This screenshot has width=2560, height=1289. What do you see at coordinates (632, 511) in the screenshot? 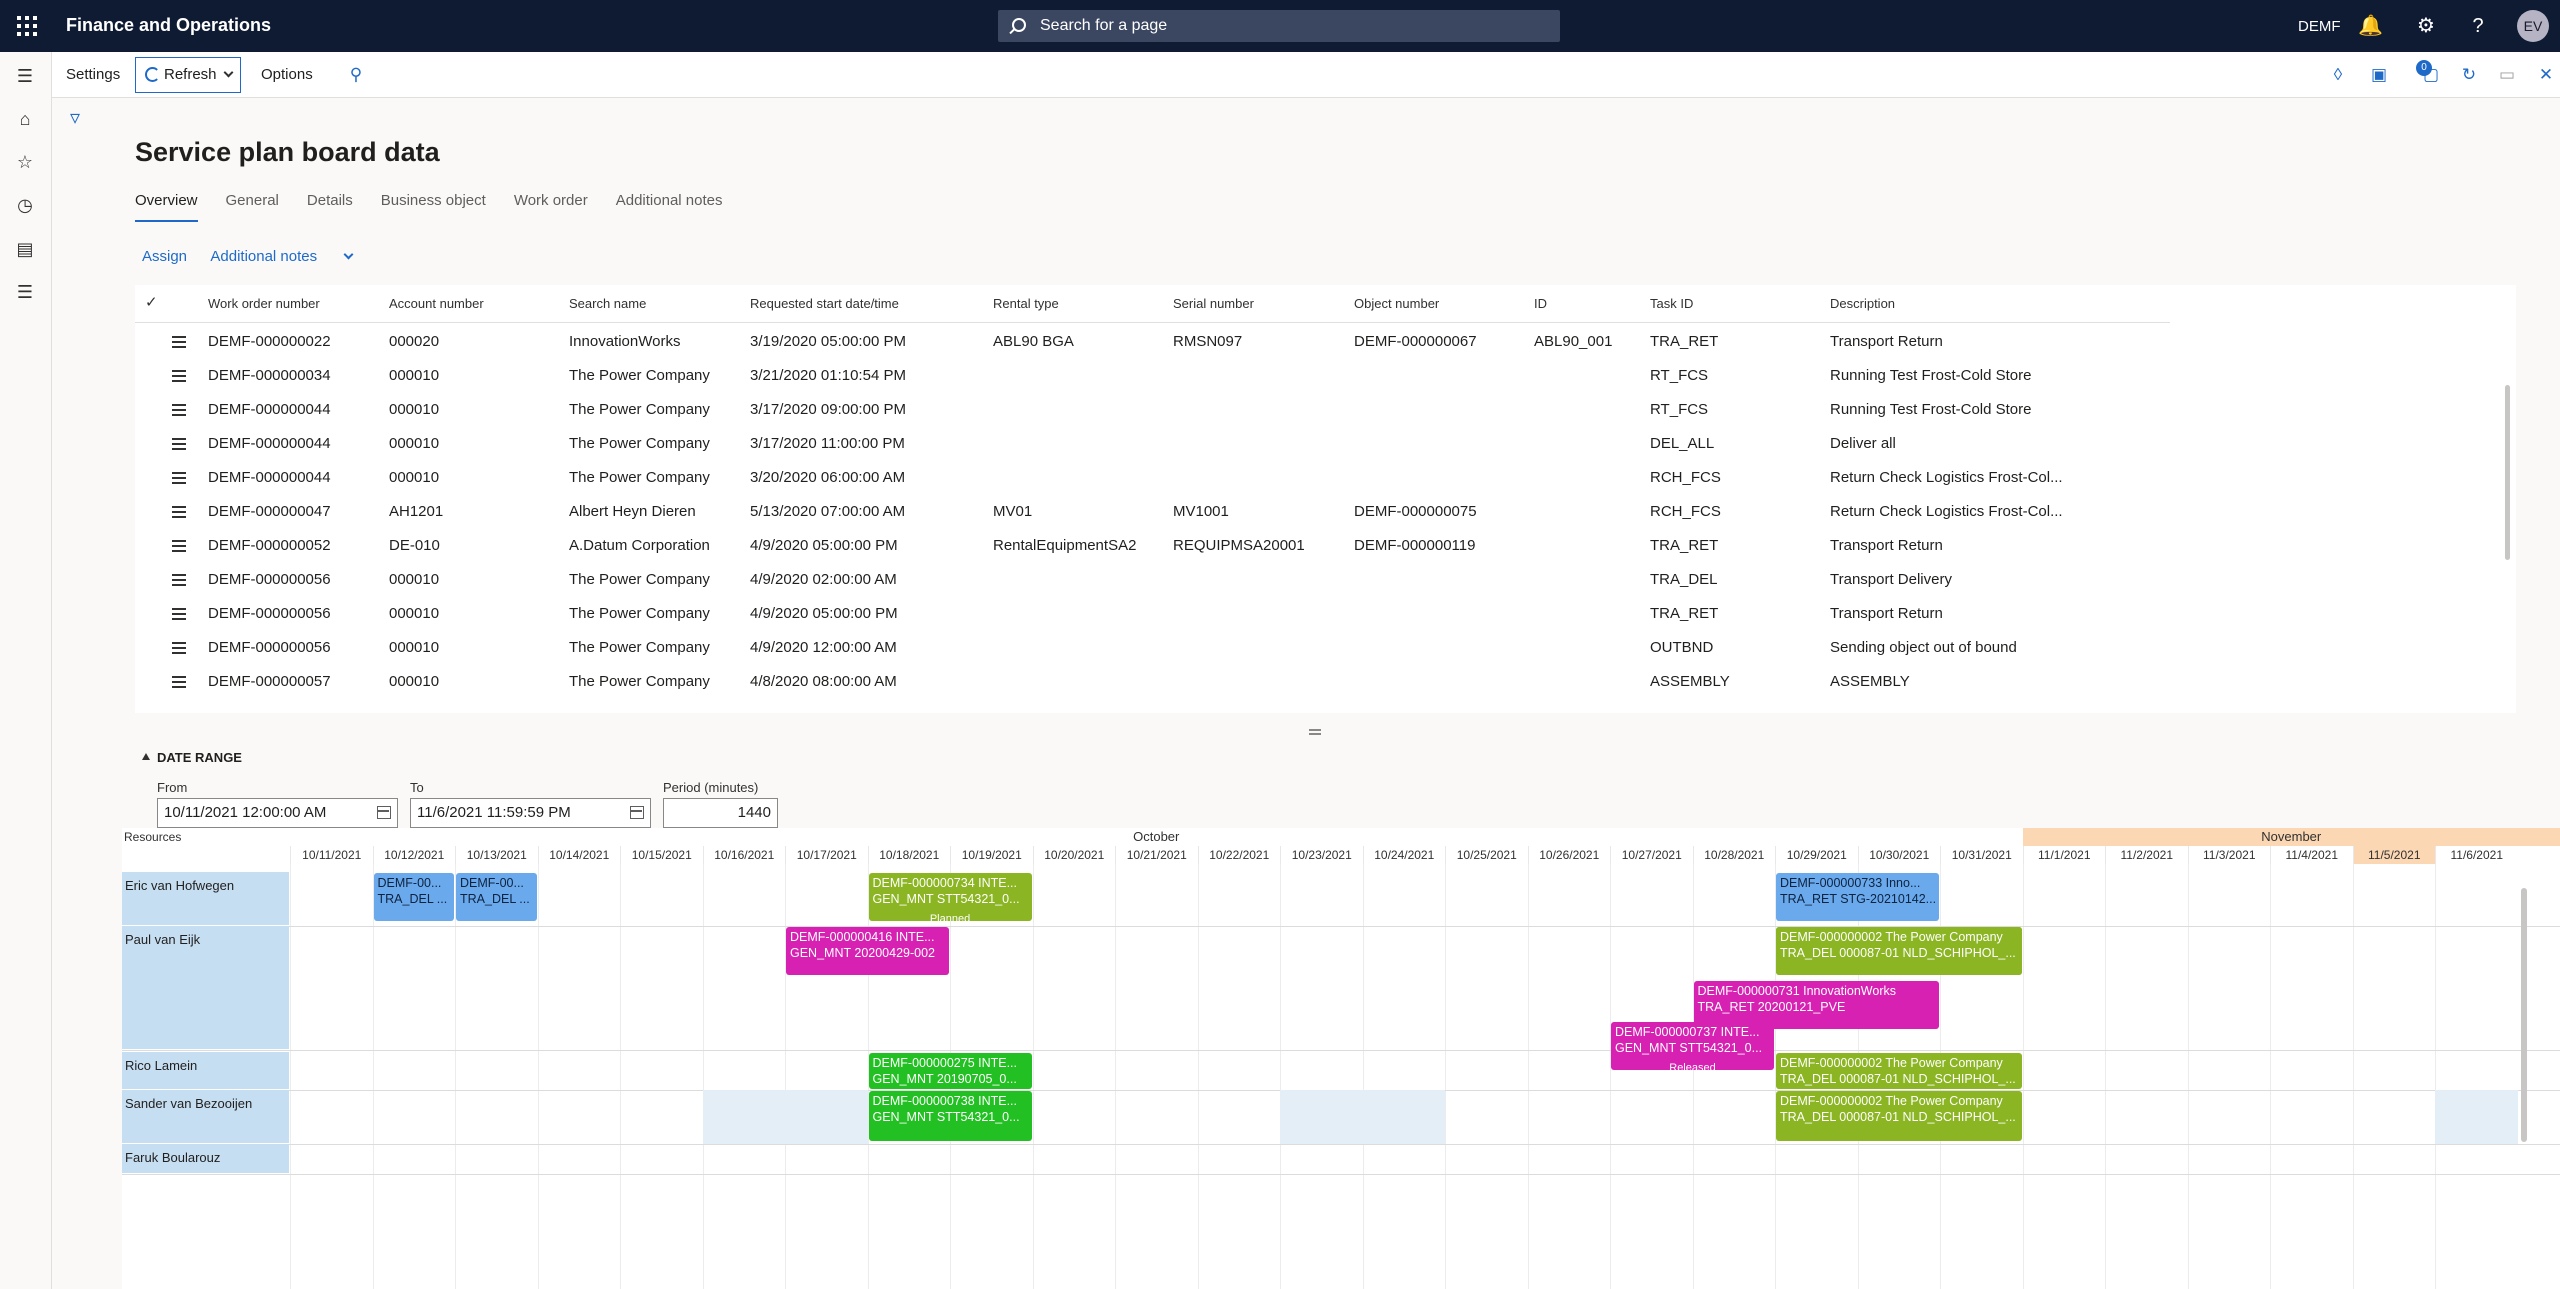
I see `table-cell: Albert Heyn Dieren` at bounding box center [632, 511].